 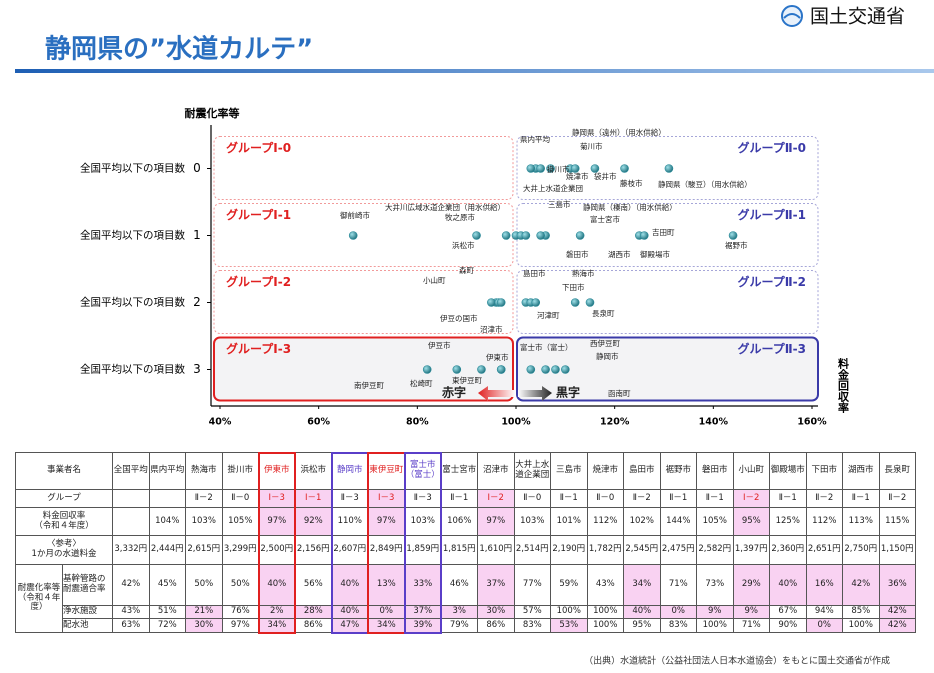 I want to click on table-cell: Ⅰ－2, so click(x=751, y=498).